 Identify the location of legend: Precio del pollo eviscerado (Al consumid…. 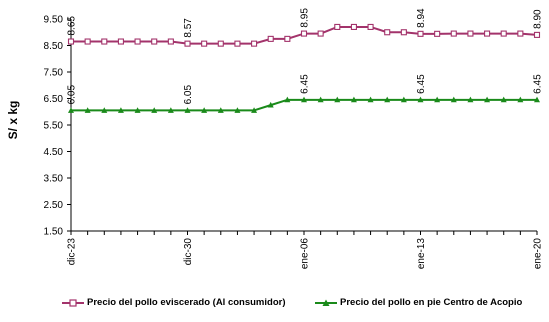
(274, 308).